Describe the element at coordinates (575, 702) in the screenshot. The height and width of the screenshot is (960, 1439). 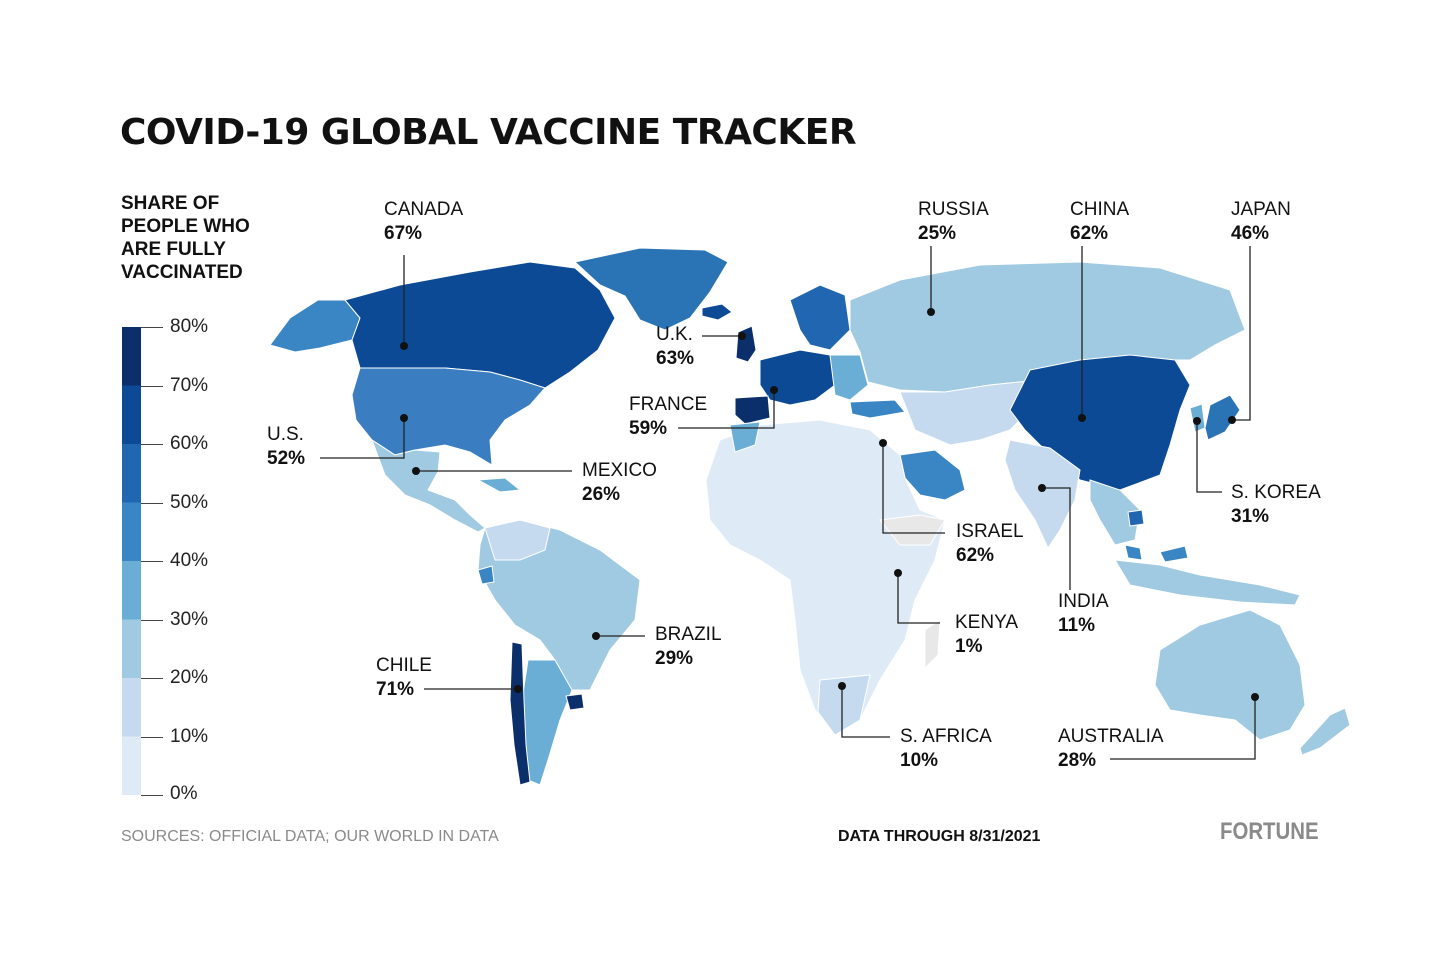
I see `uruguay-shape` at that location.